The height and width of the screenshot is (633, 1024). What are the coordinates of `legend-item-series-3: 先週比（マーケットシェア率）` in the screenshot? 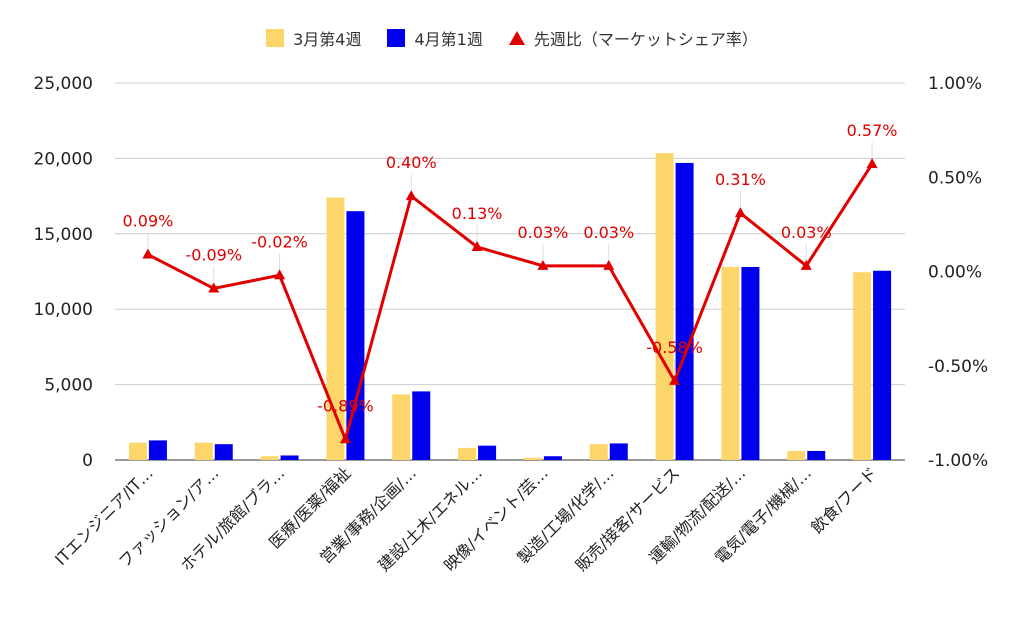 It's located at (633, 38).